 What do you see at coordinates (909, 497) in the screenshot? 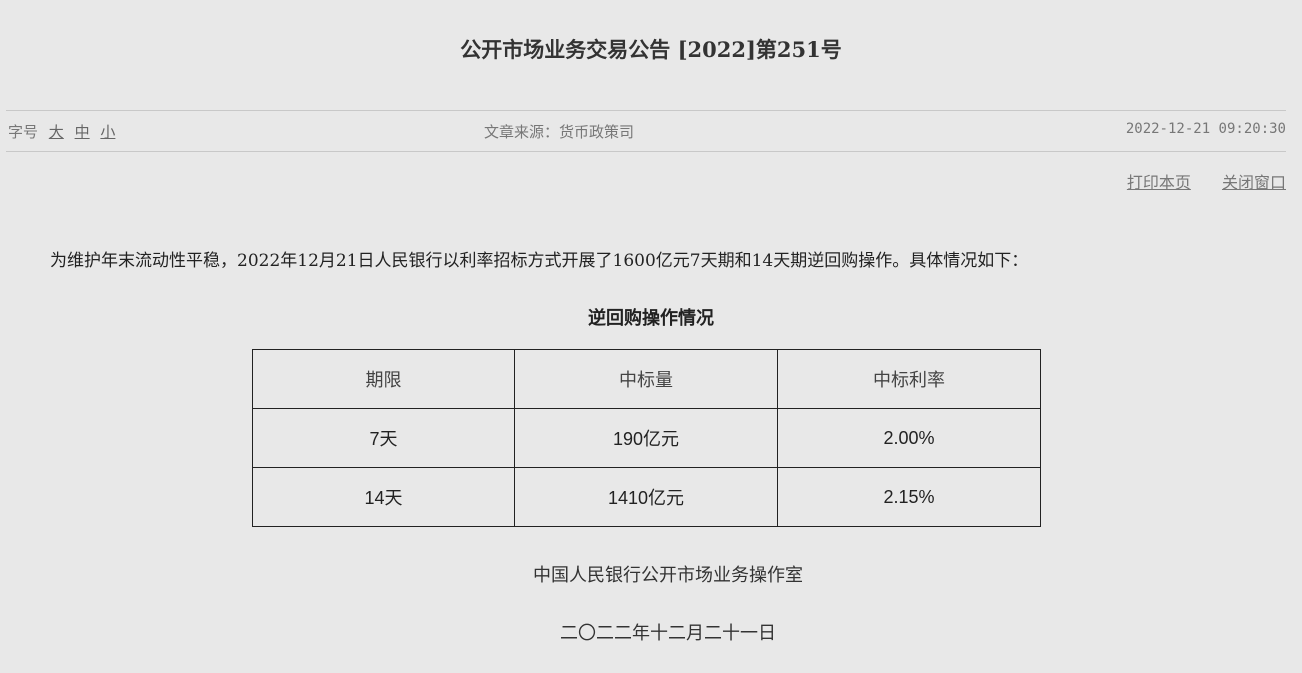
I see `cell-rate: 2.15%` at bounding box center [909, 497].